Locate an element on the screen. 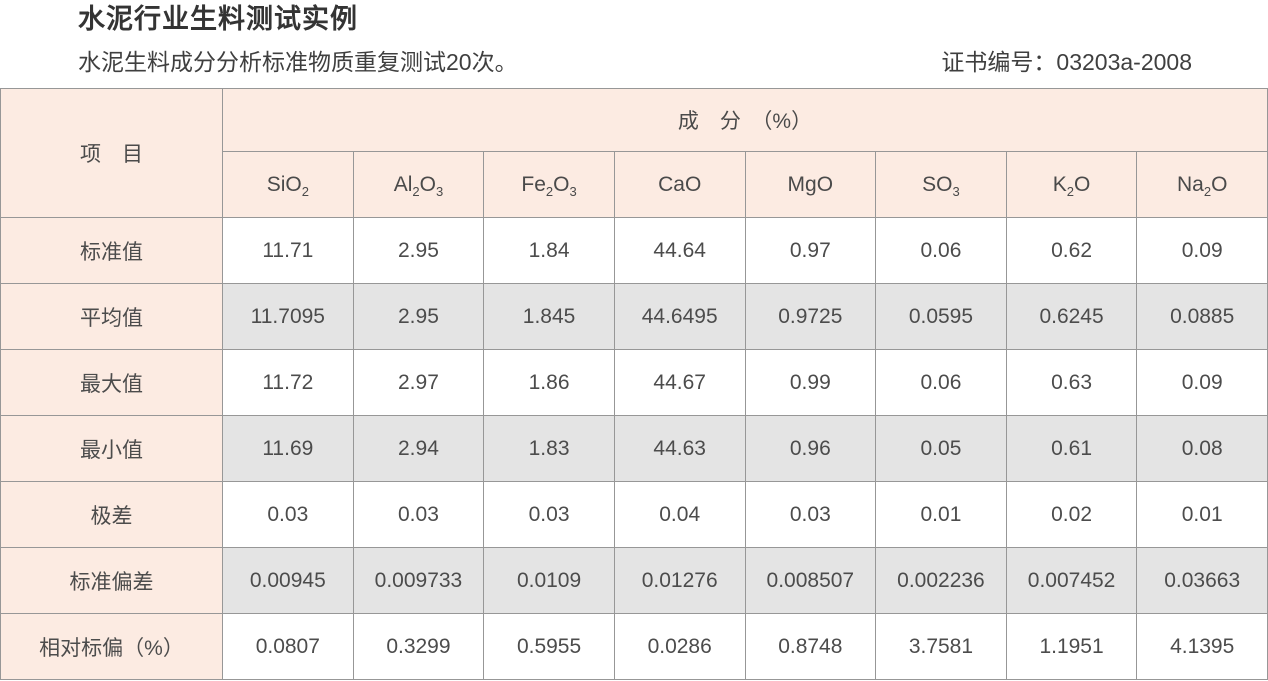  value-cell: 44.67 is located at coordinates (679, 382).